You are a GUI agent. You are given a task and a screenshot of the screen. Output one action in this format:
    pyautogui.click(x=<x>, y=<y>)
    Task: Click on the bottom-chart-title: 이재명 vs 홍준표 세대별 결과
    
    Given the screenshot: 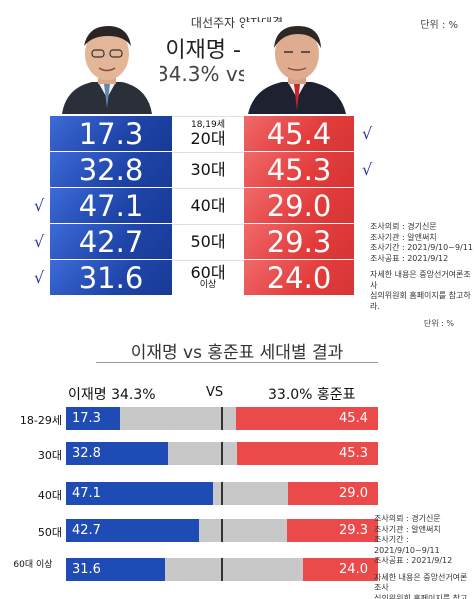 What is the action you would take?
    pyautogui.click(x=237, y=353)
    